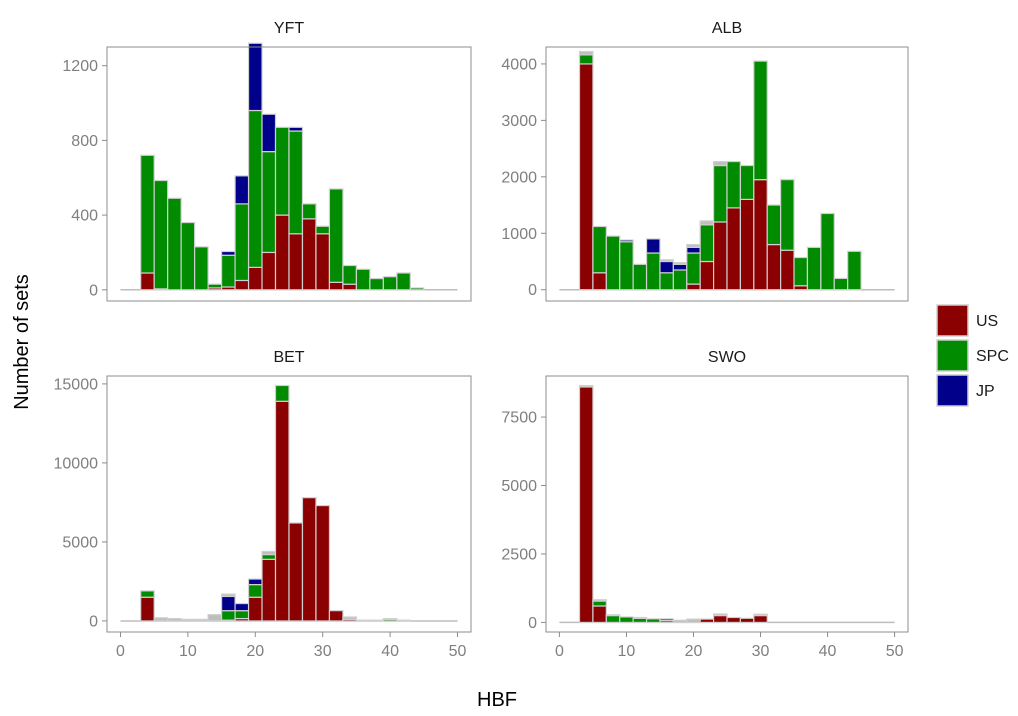 This screenshot has width=1018, height=716. I want to click on panel-border-bet, so click(289, 504).